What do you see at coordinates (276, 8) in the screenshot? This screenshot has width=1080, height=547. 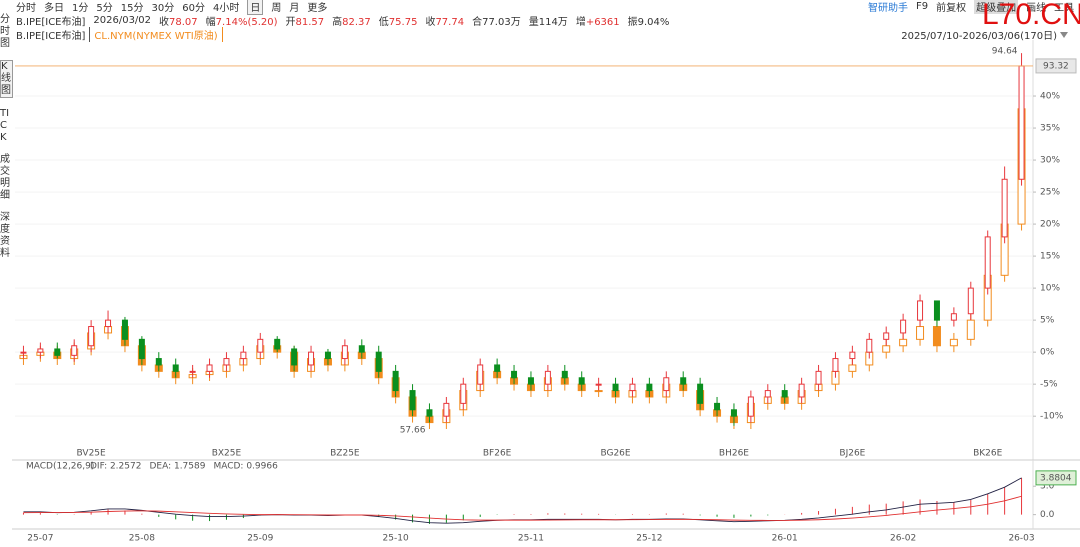 I see `period-tab: 周` at bounding box center [276, 8].